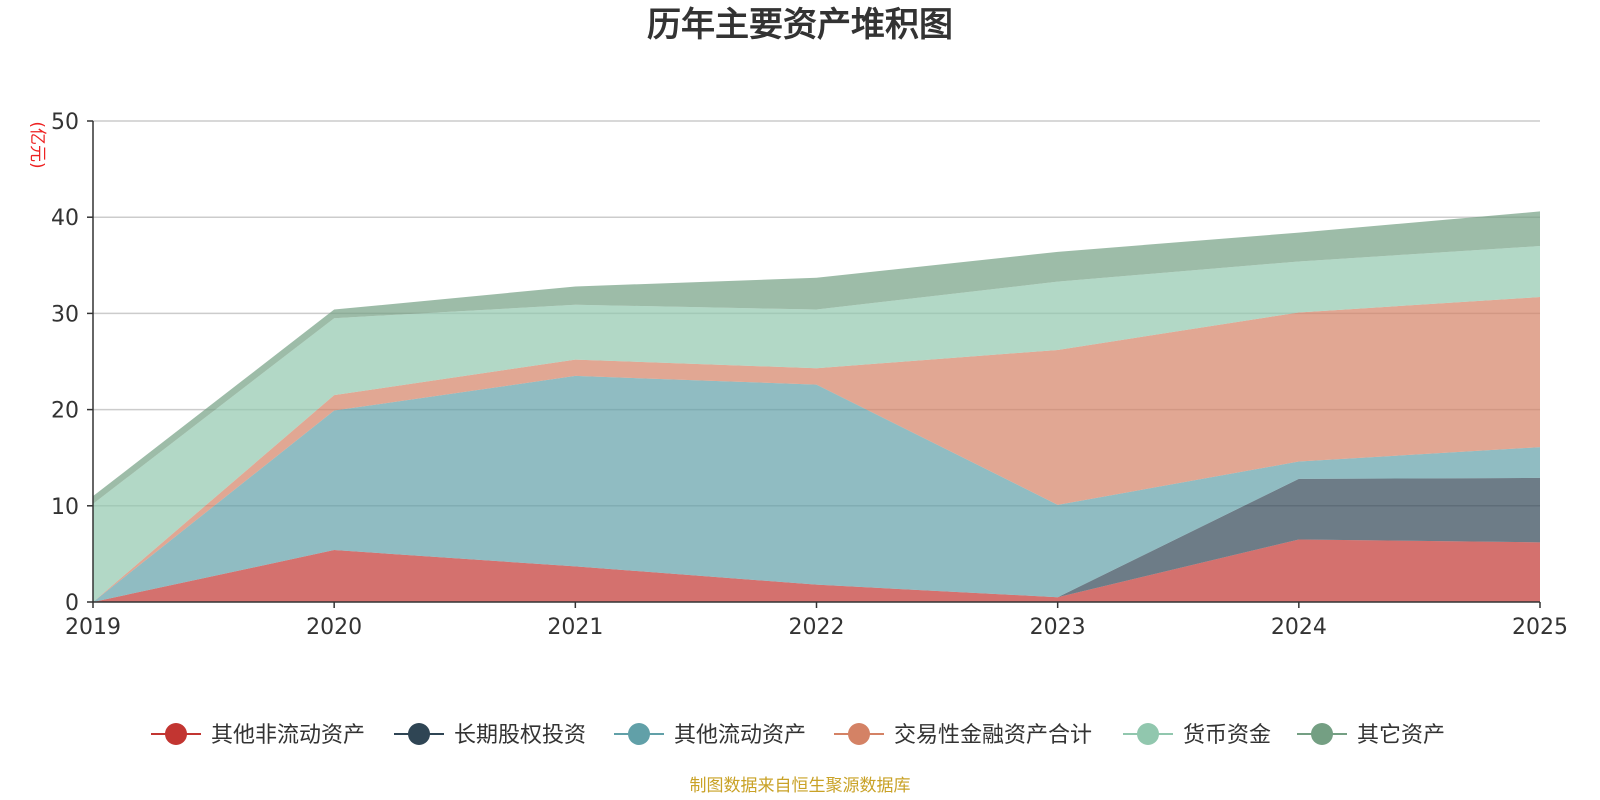 The width and height of the screenshot is (1600, 800). Describe the element at coordinates (993, 735) in the screenshot. I see `legend-label-3: 交易性金融资产合计` at that location.